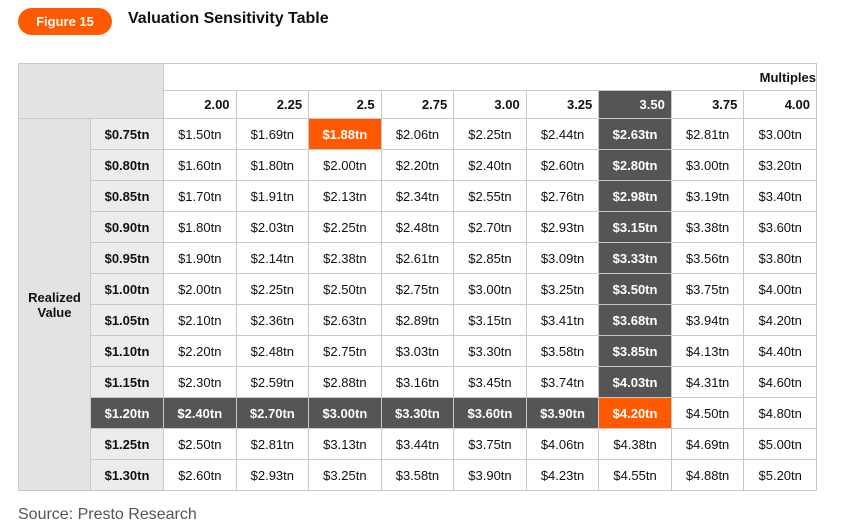  Describe the element at coordinates (272, 475) in the screenshot. I see `value-cell: $2.93tn` at that location.